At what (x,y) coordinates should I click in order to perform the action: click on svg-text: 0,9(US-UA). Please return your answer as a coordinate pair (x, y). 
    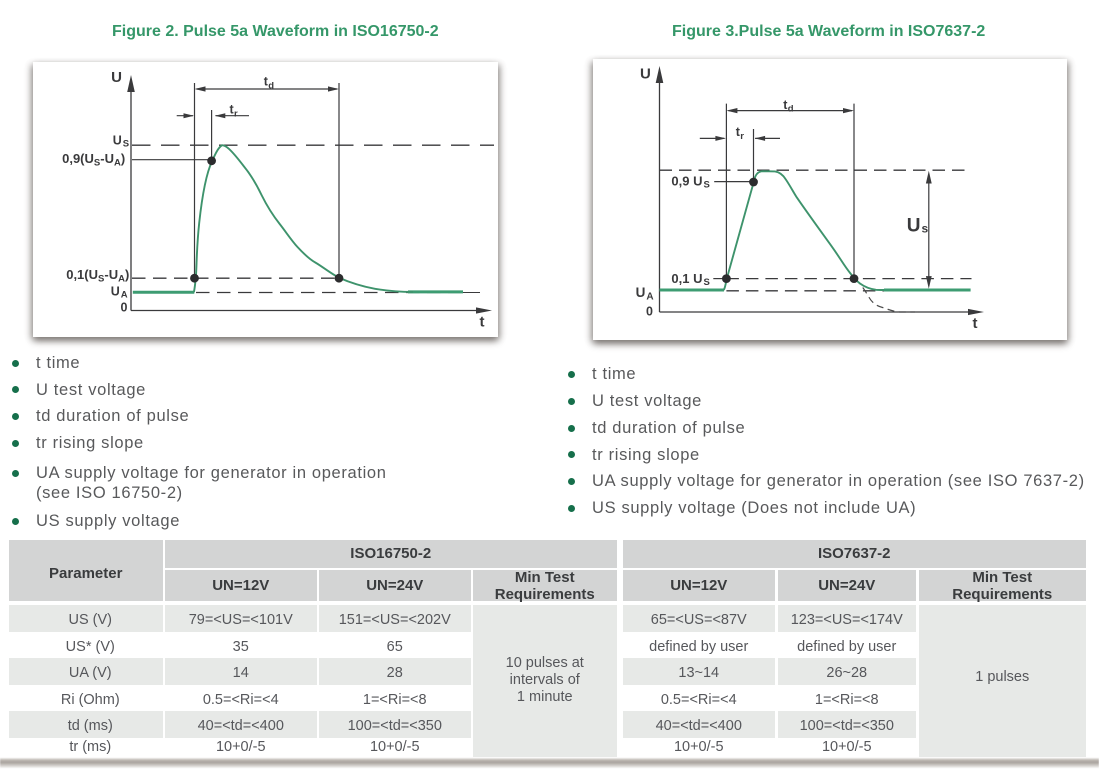
    Looking at the image, I should click on (93, 160).